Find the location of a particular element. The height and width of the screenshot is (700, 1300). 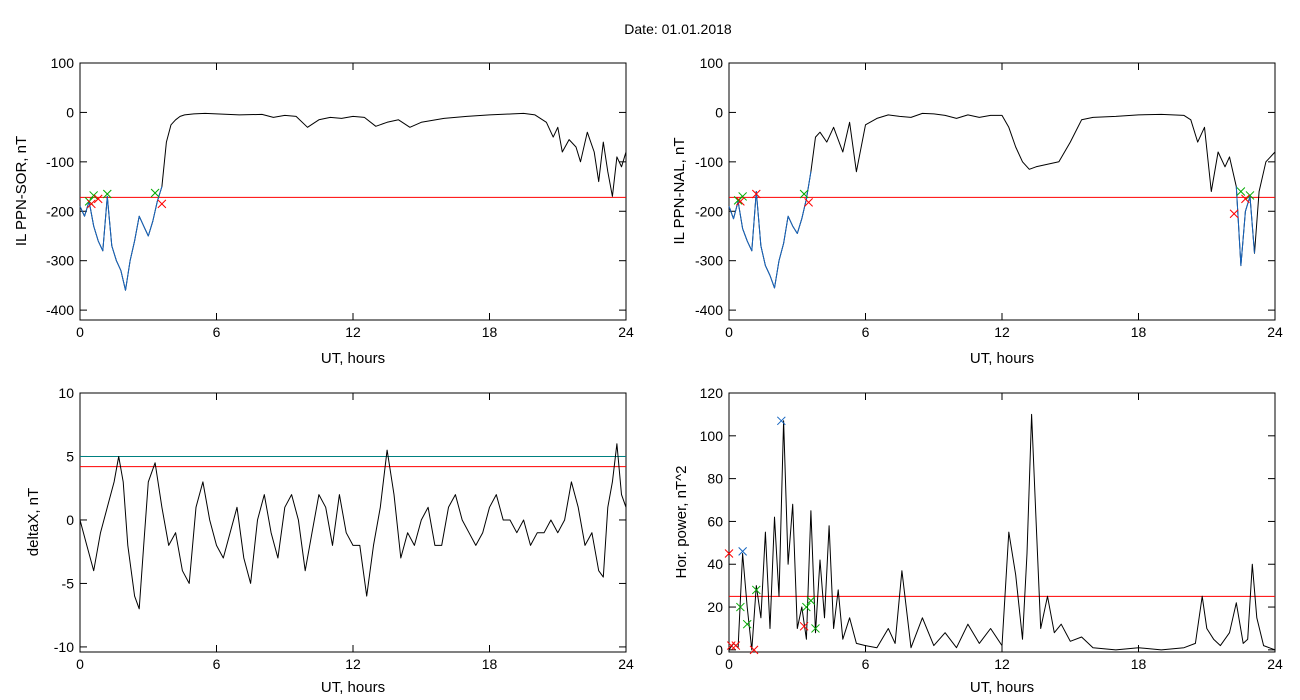

y-tick-label: 20 is located at coordinates (715, 607).